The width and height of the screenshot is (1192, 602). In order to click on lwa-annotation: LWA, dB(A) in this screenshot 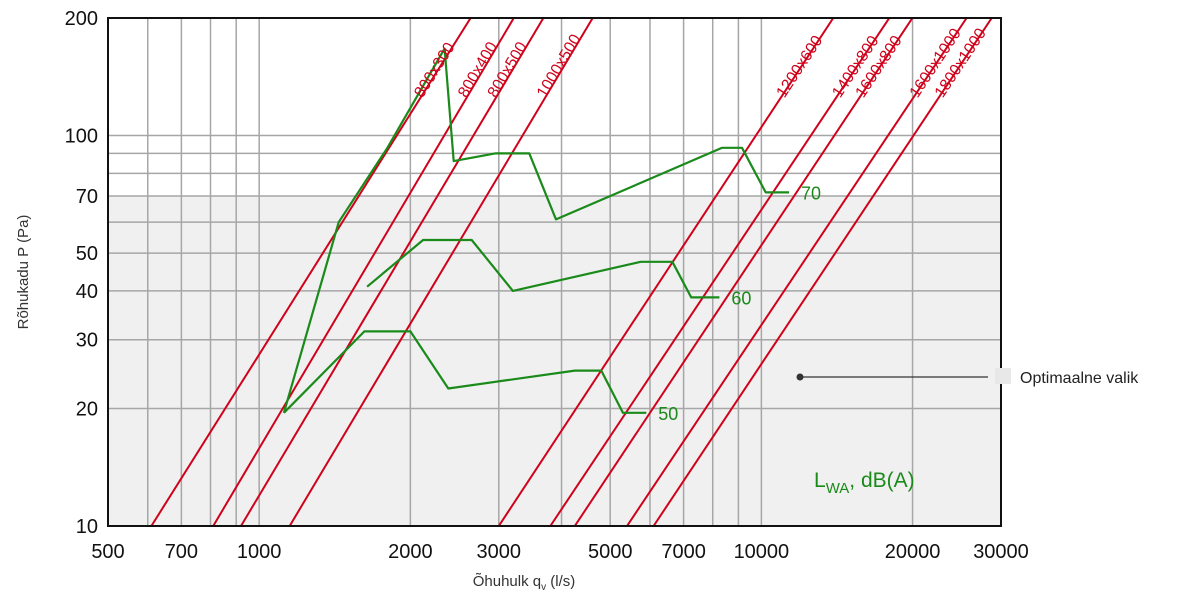, I will do `click(864, 483)`.